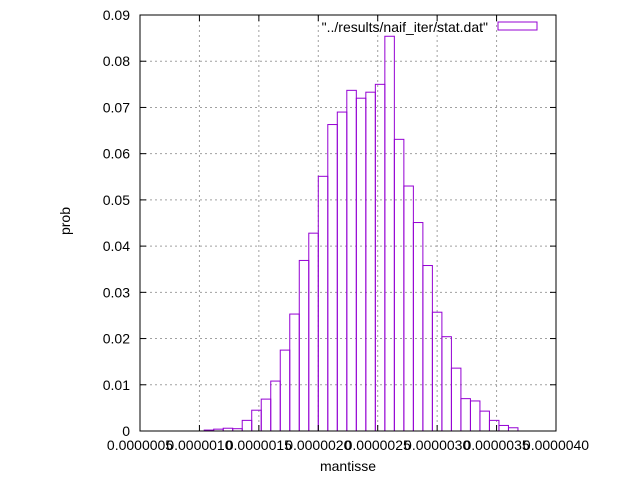 The height and width of the screenshot is (480, 640). Describe the element at coordinates (405, 27) in the screenshot. I see `legend-label: "../results/naif_iter/stat.dat"` at that location.